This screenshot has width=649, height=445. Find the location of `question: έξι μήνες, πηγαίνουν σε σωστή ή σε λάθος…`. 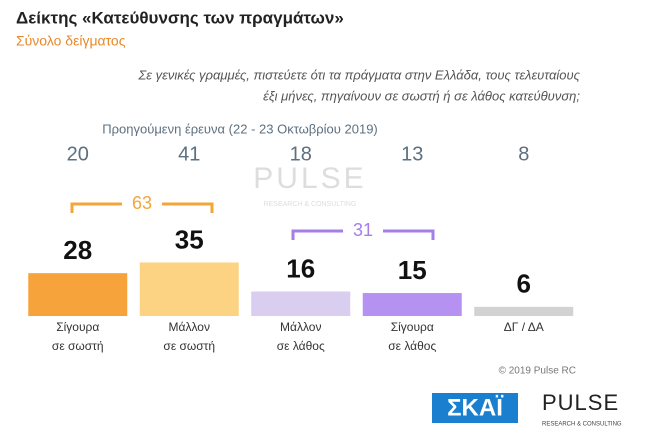

question: έξι μήνες, πηγαίνουν σε σωστή ή σε λάθος… is located at coordinates (421, 95).